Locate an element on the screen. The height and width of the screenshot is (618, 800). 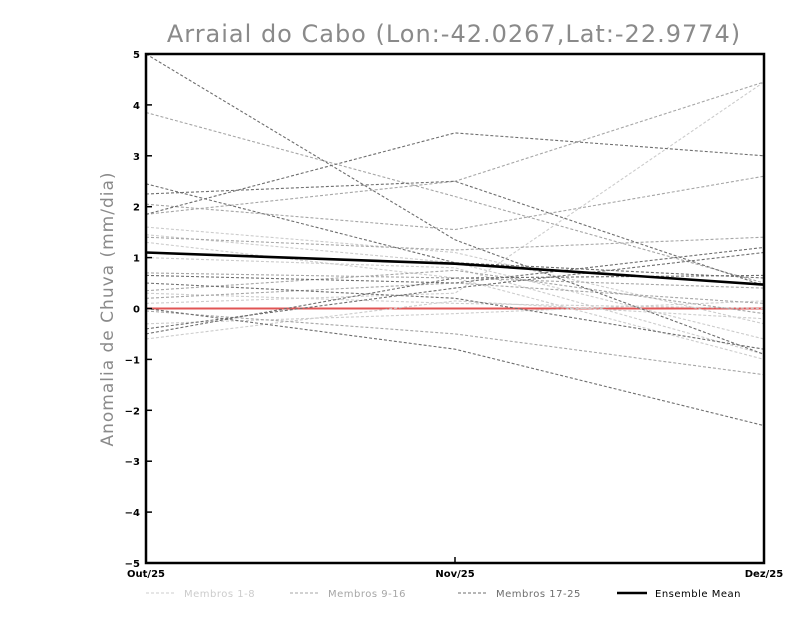
series-line-group3-member7 is located at coordinates (455, 304).